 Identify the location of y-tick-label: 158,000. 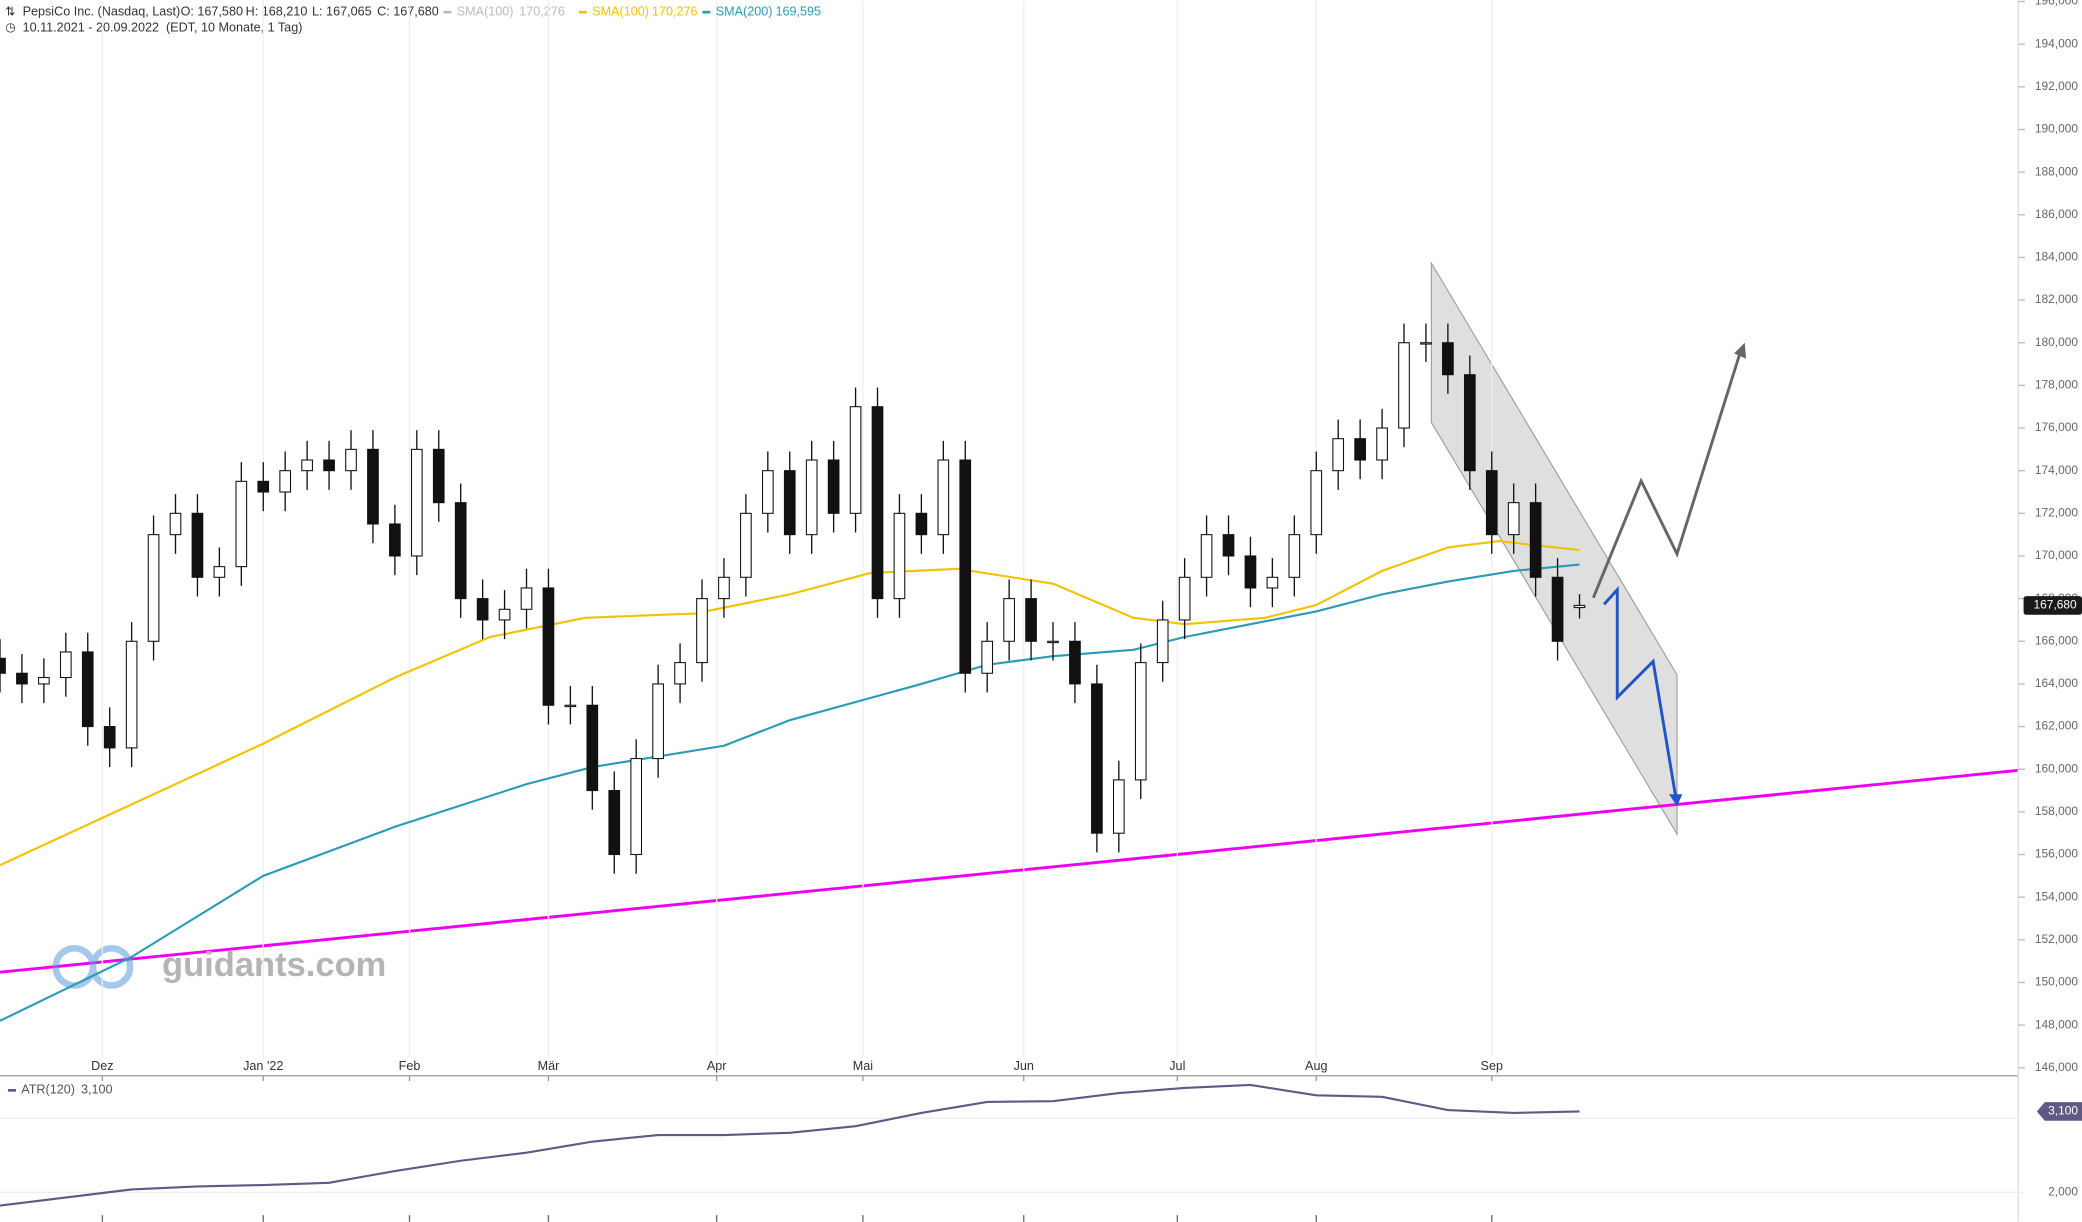
(2057, 811).